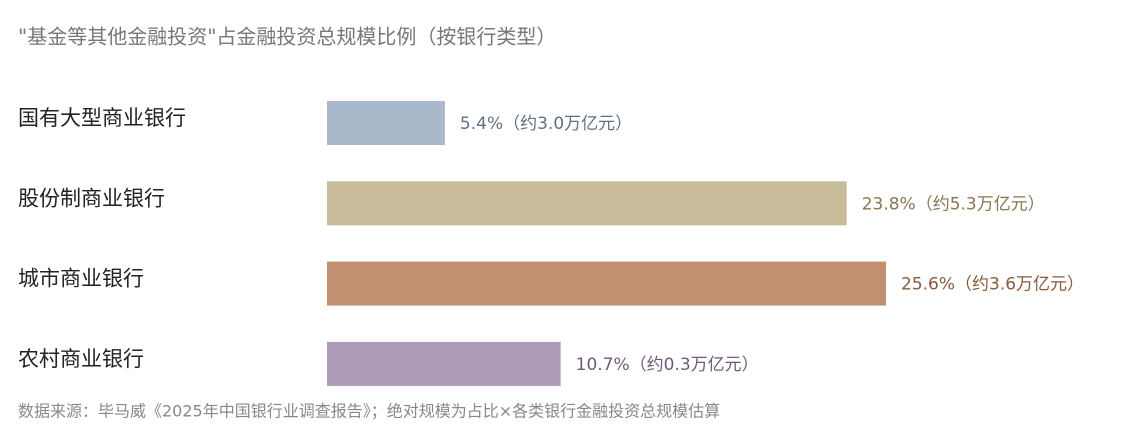 This screenshot has width=1140, height=444. What do you see at coordinates (91, 198) in the screenshot?
I see `category-label: 股份制商业银行` at bounding box center [91, 198].